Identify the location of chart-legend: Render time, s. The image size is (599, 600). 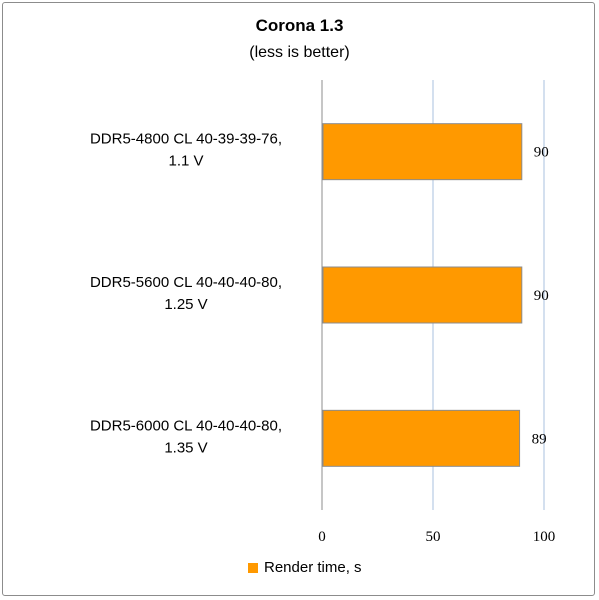
(305, 567).